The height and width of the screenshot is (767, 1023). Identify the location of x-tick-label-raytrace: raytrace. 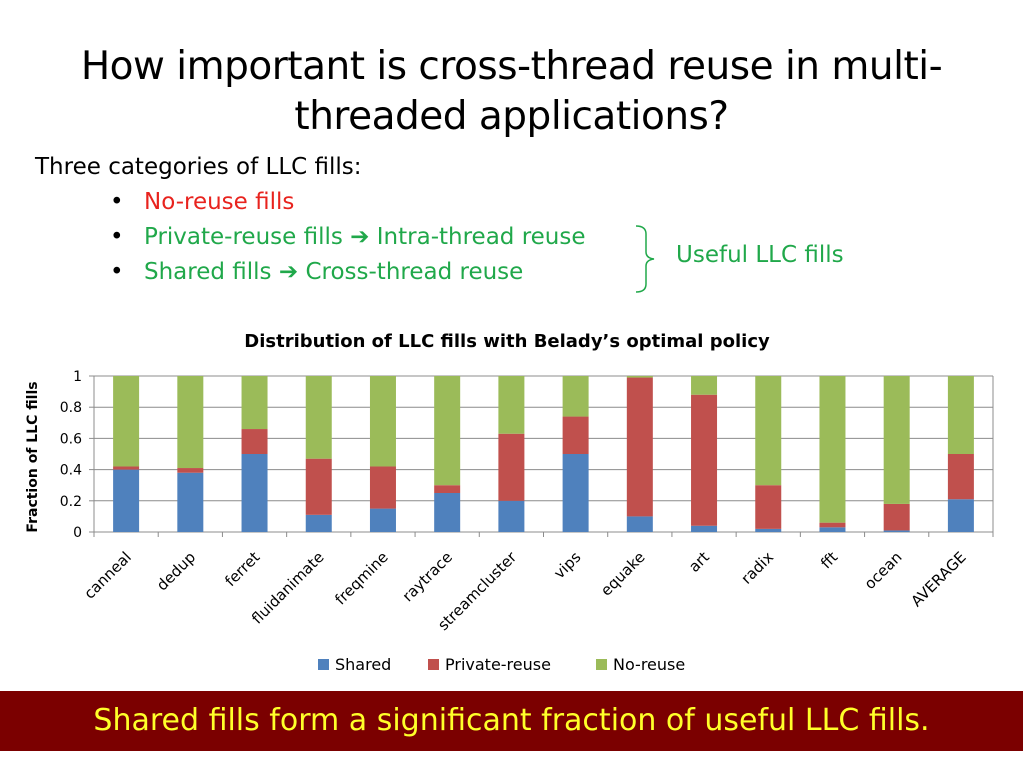
(427, 576).